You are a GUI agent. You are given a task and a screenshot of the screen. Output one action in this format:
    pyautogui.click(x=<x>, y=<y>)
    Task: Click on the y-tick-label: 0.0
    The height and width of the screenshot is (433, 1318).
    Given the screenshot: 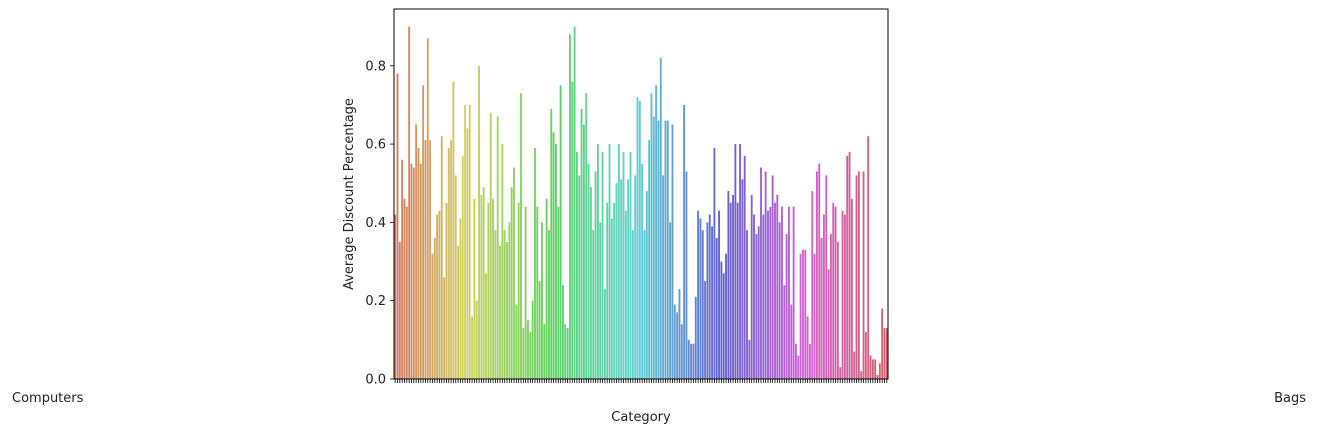 What is the action you would take?
    pyautogui.click(x=375, y=380)
    